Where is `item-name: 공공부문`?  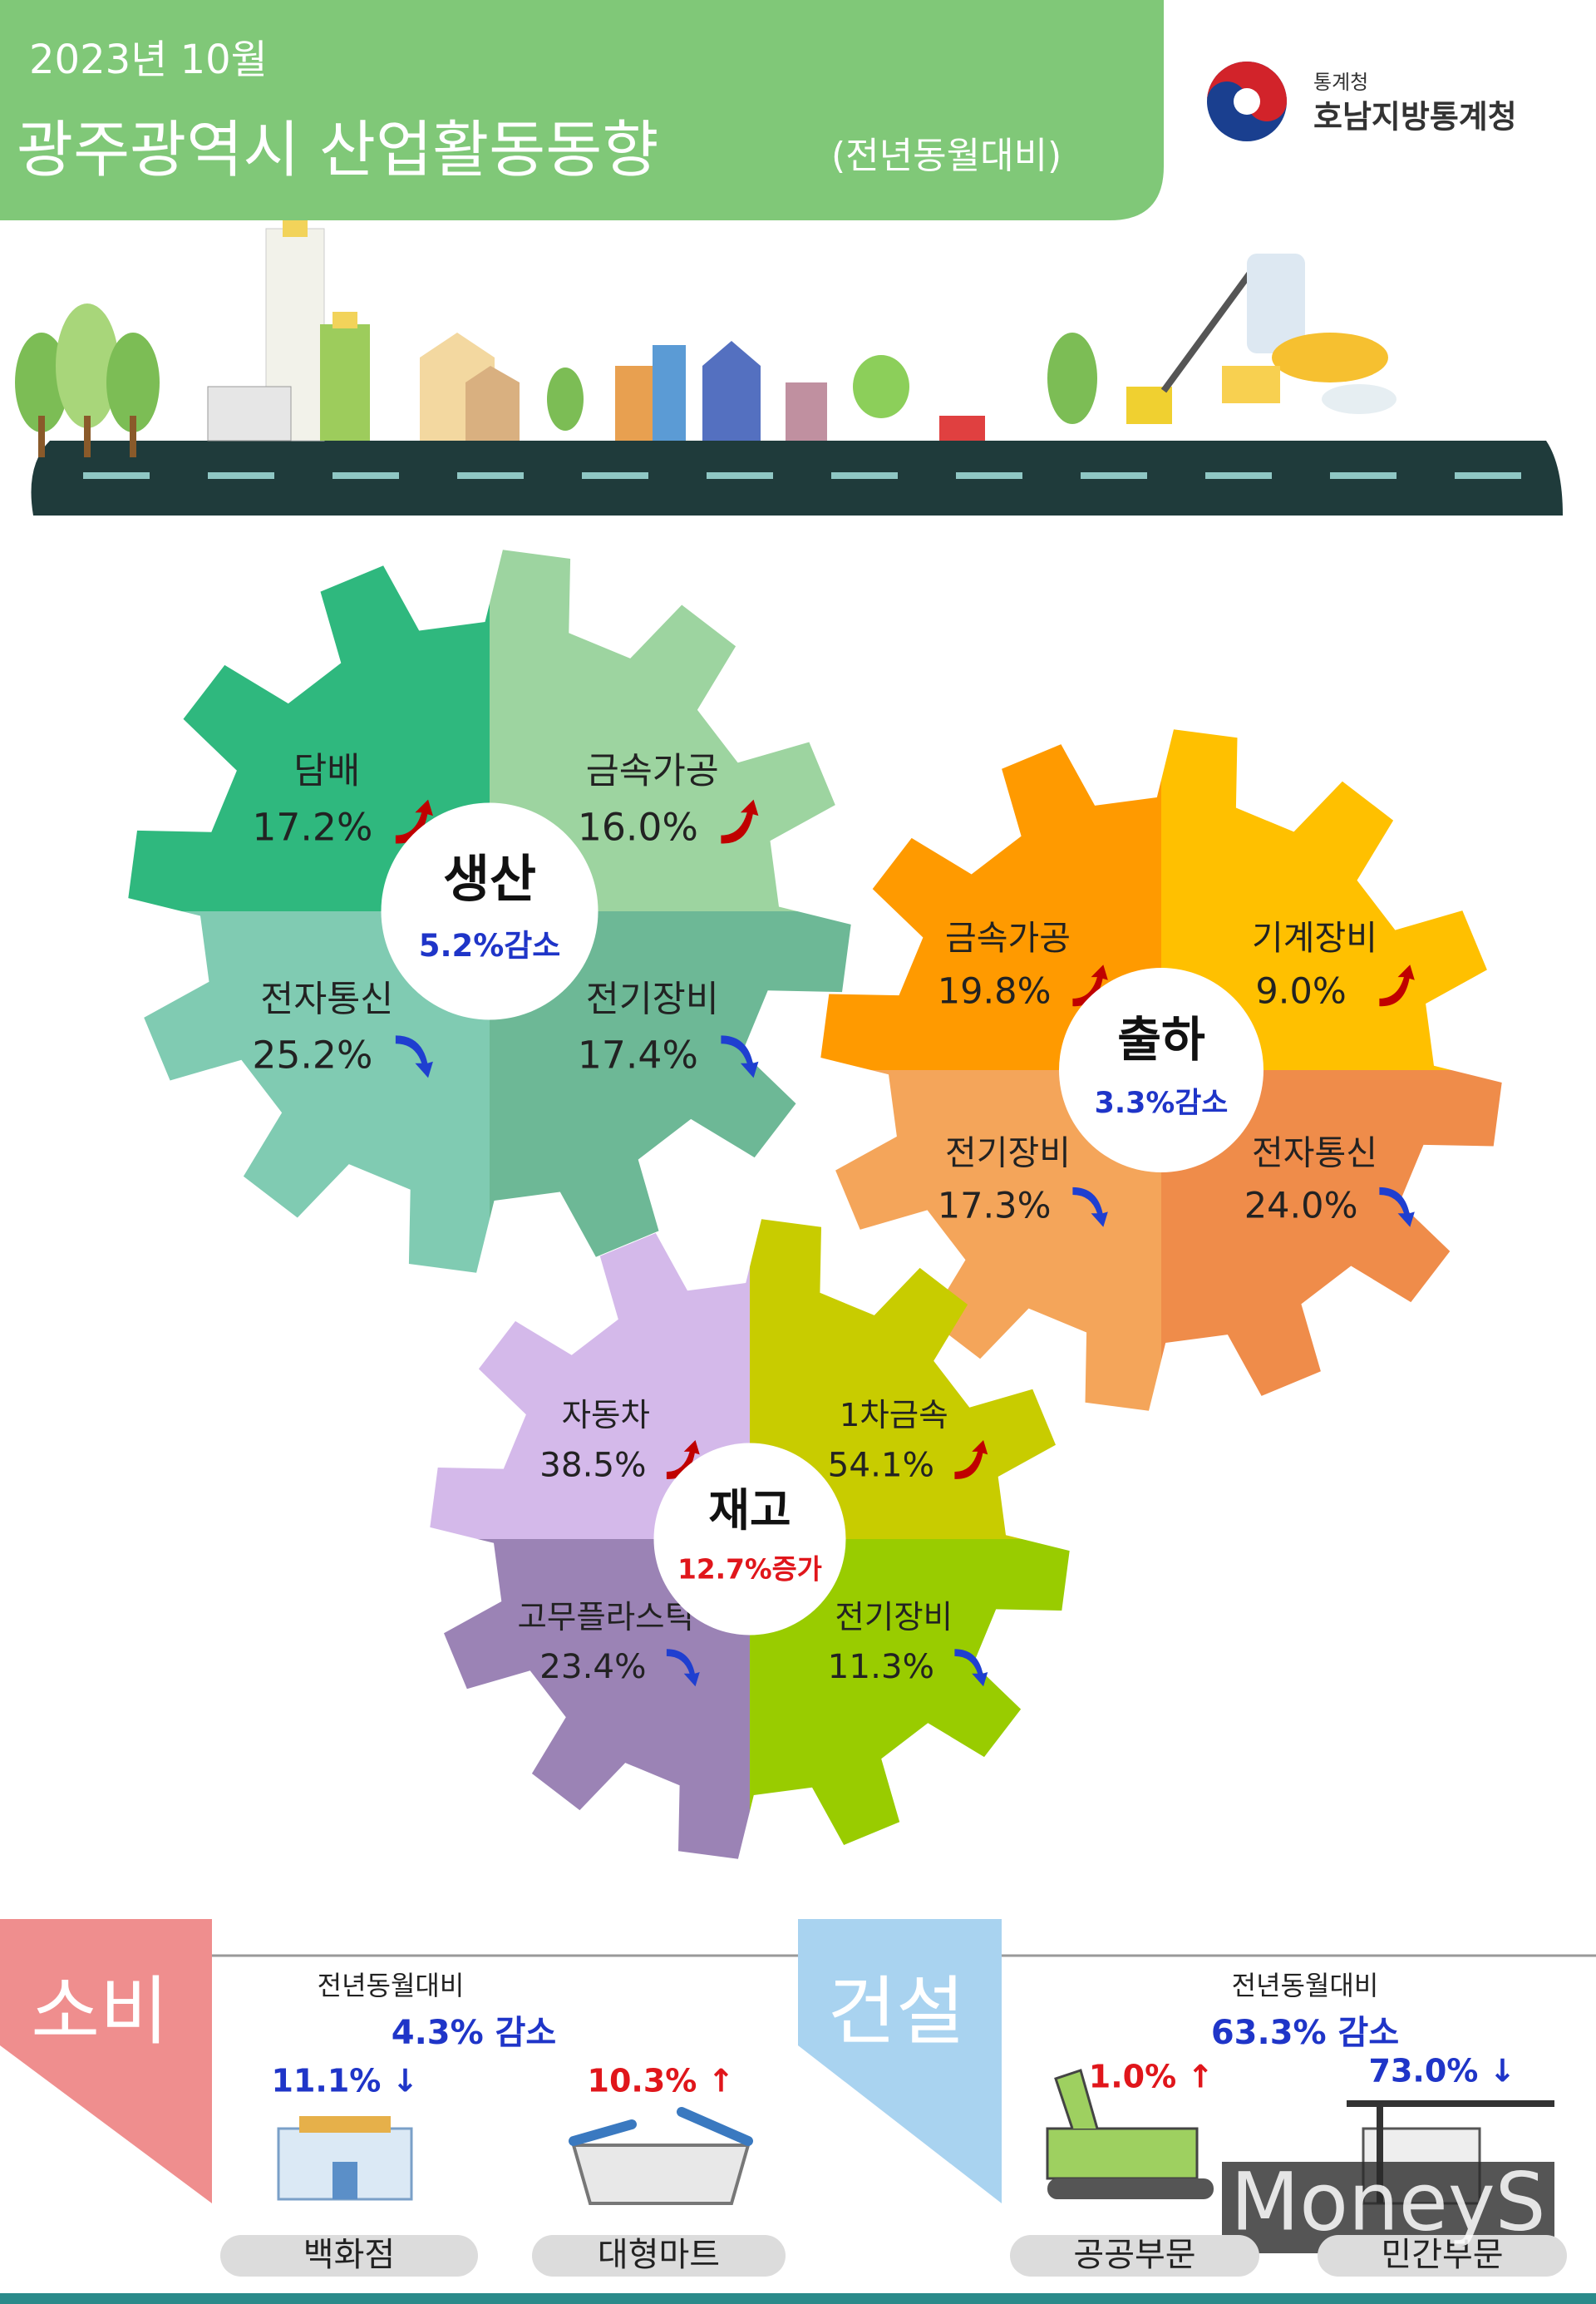
item-name: 공공부문 is located at coordinates (1134, 2255).